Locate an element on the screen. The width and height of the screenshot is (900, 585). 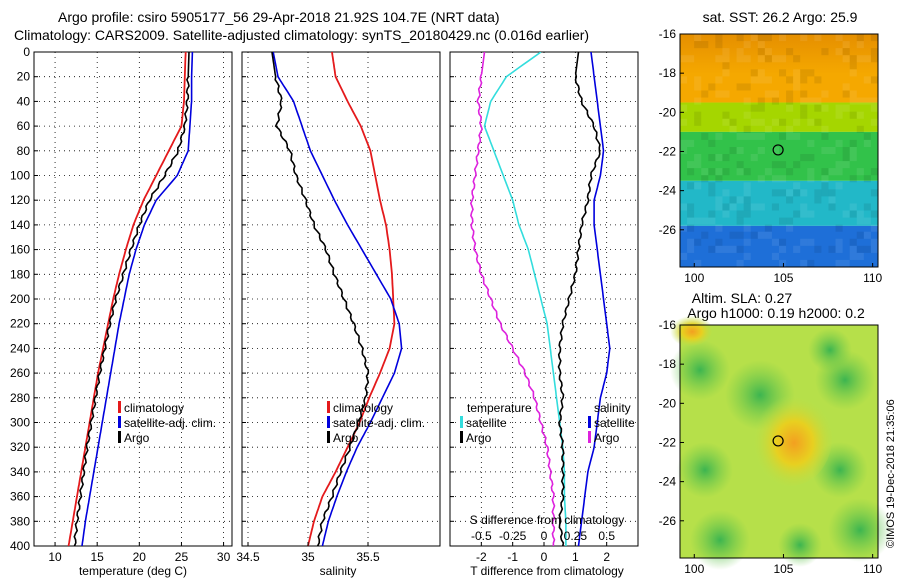
sst-map-frame is located at coordinates (779, 150).